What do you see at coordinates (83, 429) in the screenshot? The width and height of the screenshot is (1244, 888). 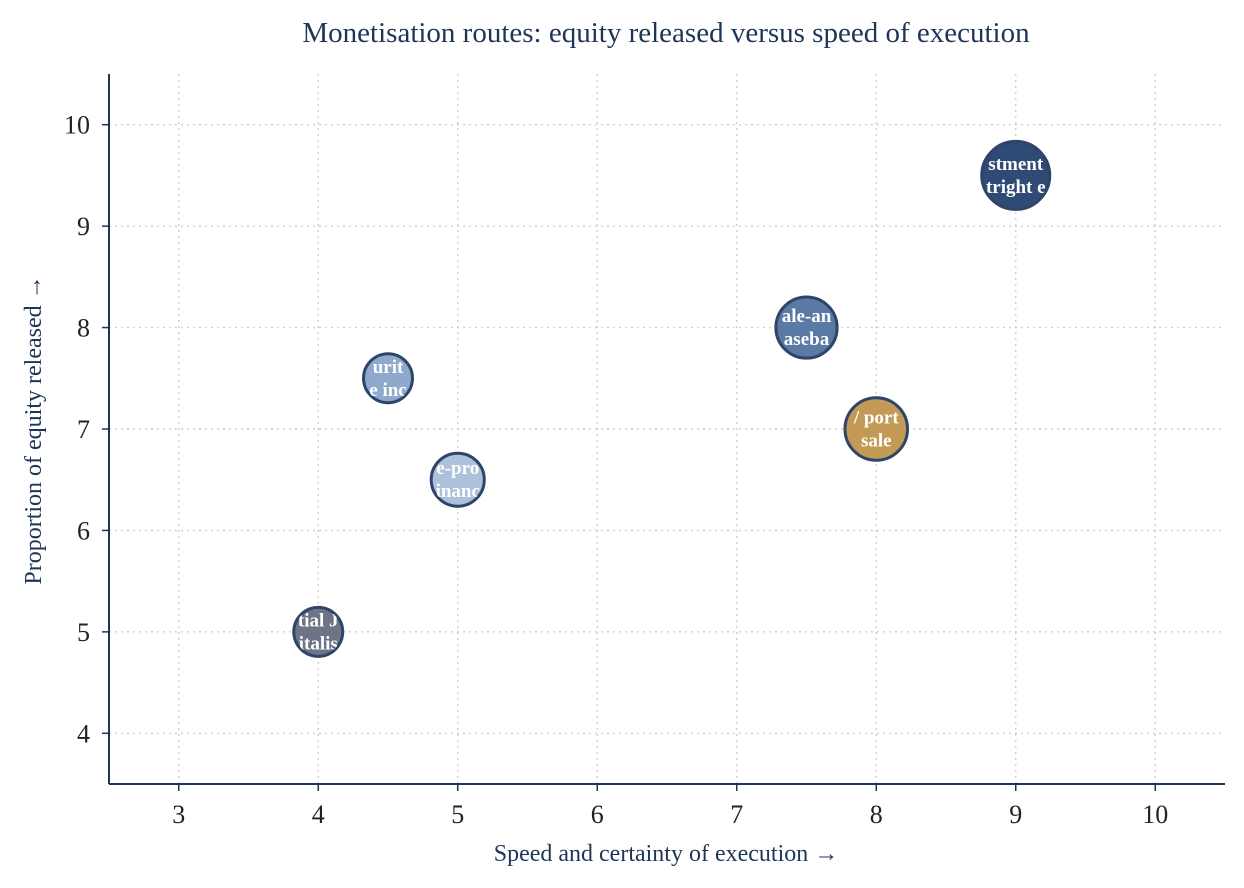 I see `y-tick-label: 7` at bounding box center [83, 429].